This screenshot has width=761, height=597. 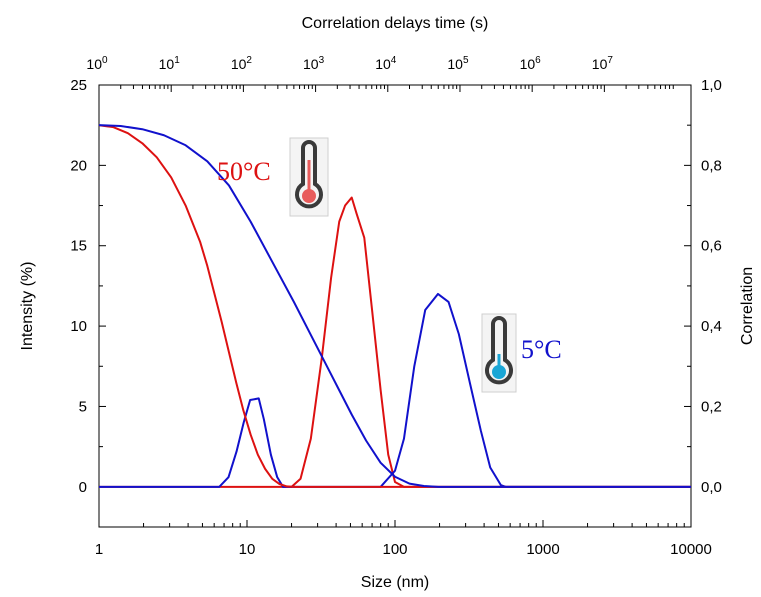 I want to click on x2-tick-label: 10³, so click(x=314, y=63).